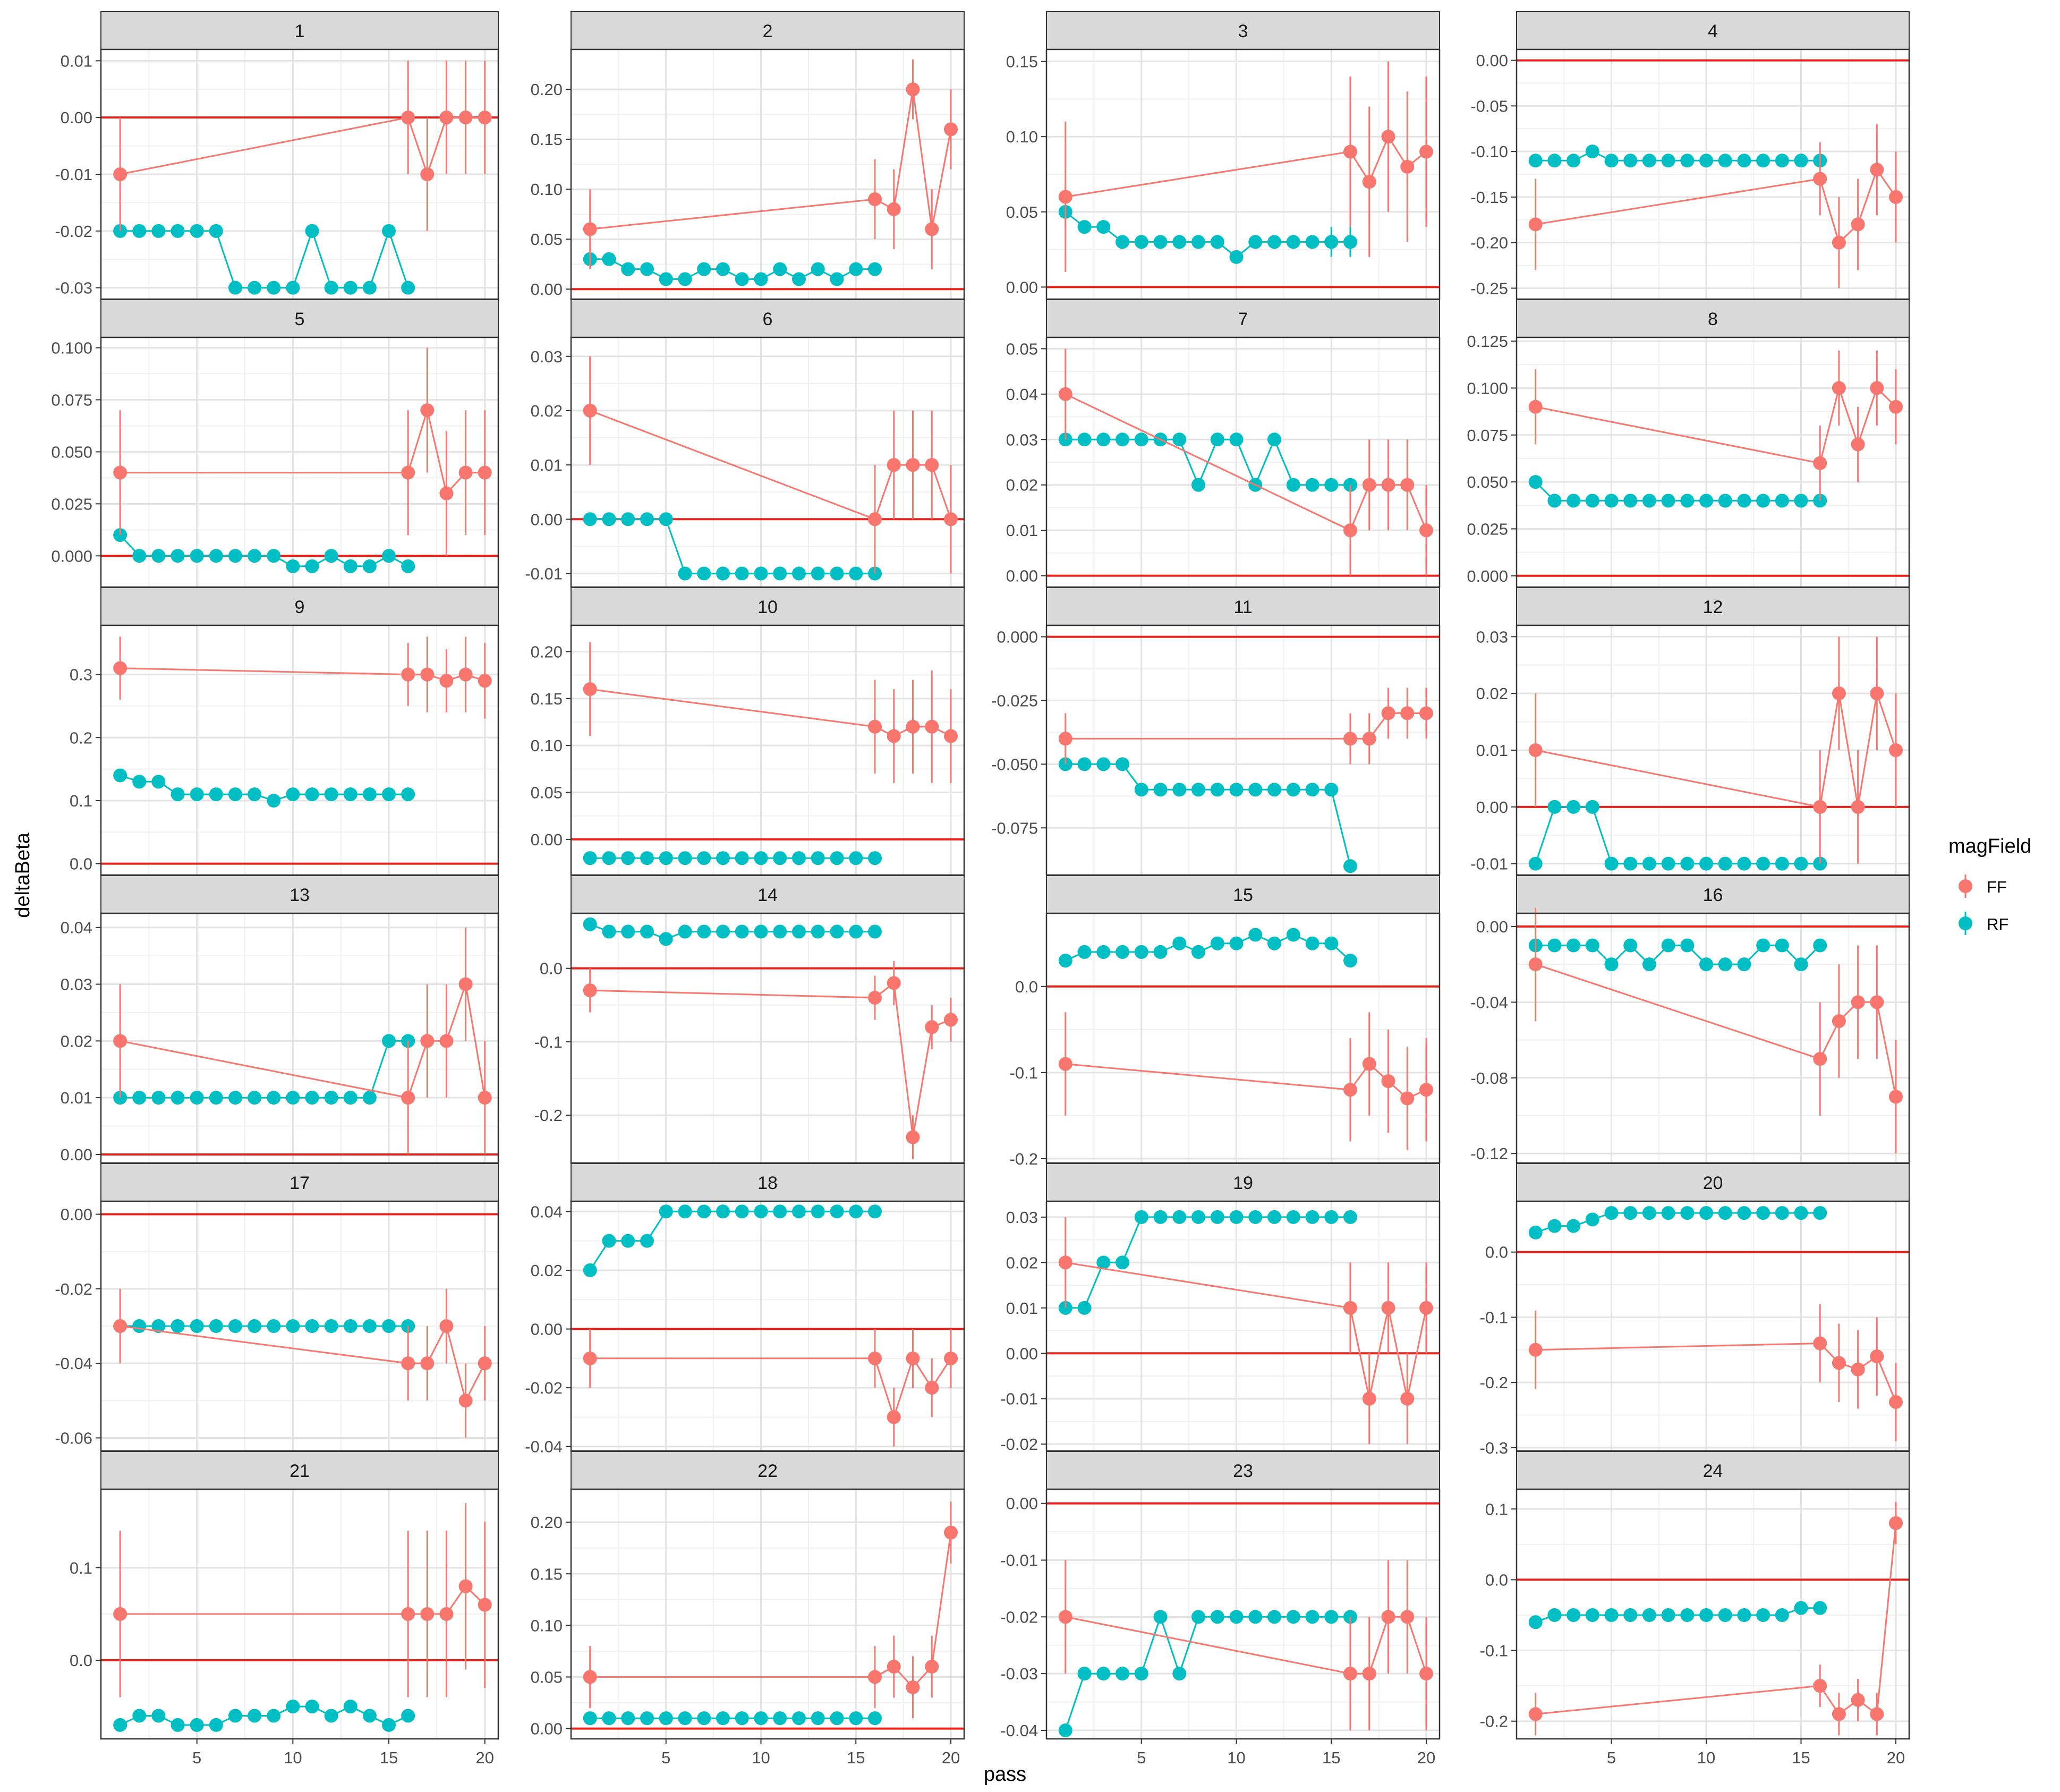 Image resolution: width=2060 pixels, height=1792 pixels. Describe the element at coordinates (767, 607) in the screenshot. I see `facet-strip-label: 10` at that location.